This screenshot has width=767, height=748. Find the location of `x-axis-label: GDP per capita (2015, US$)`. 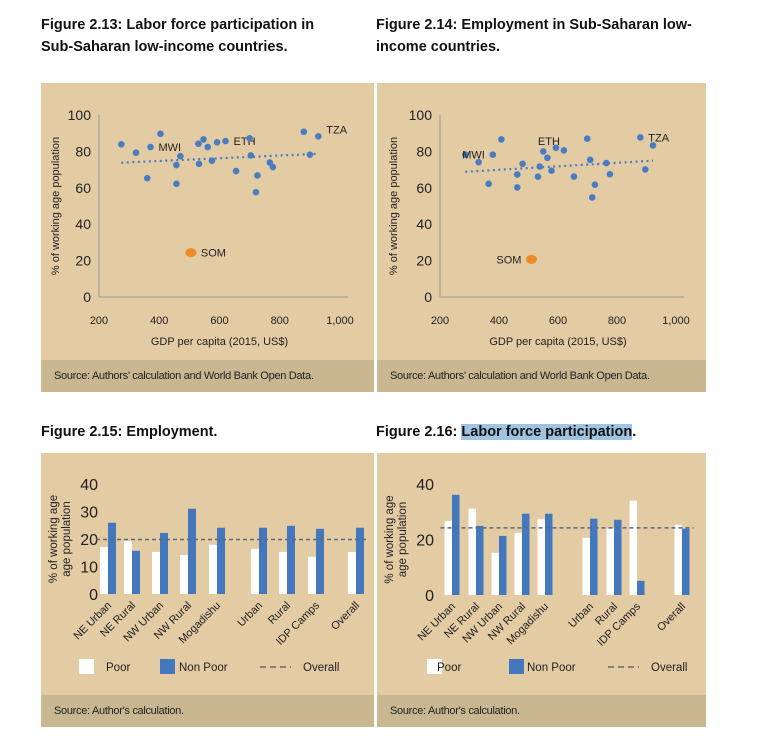

x-axis-label: GDP per capita (2015, US$) is located at coordinates (219, 342).